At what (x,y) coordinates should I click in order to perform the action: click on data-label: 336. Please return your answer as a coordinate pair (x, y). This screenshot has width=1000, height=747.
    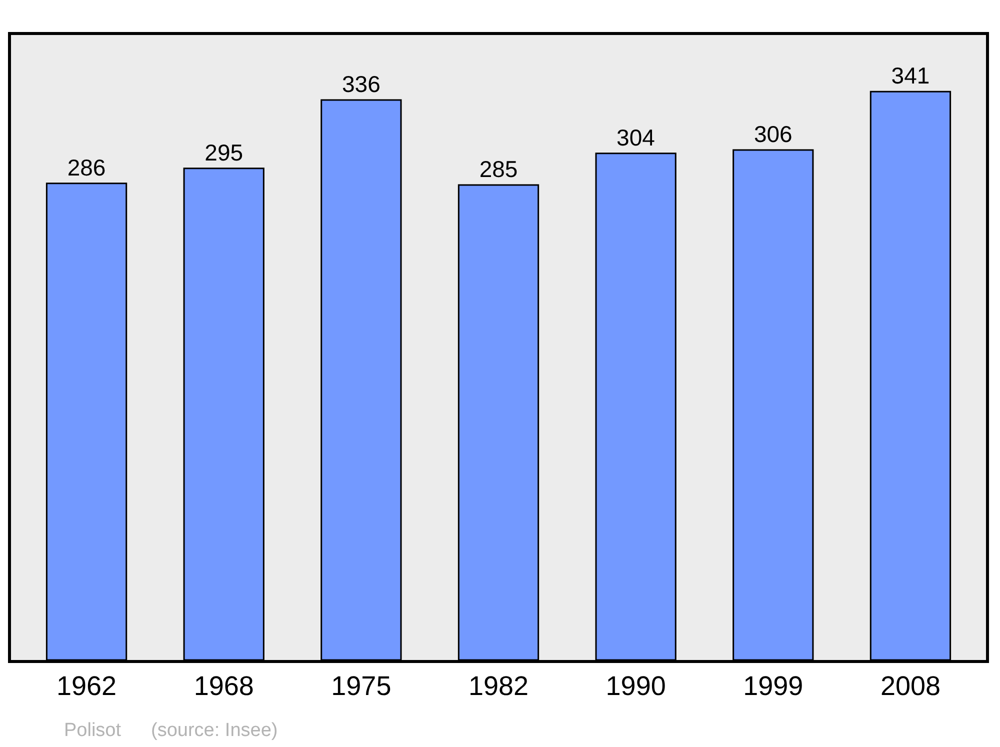
    Looking at the image, I should click on (361, 84).